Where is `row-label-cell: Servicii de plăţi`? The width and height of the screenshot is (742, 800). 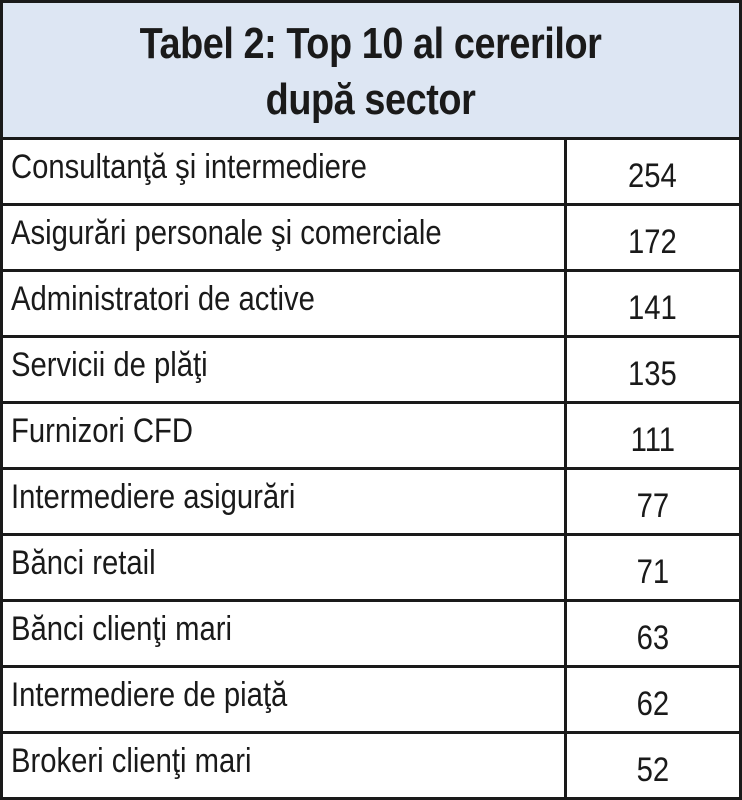 row-label-cell: Servicii de plăţi is located at coordinates (285, 370).